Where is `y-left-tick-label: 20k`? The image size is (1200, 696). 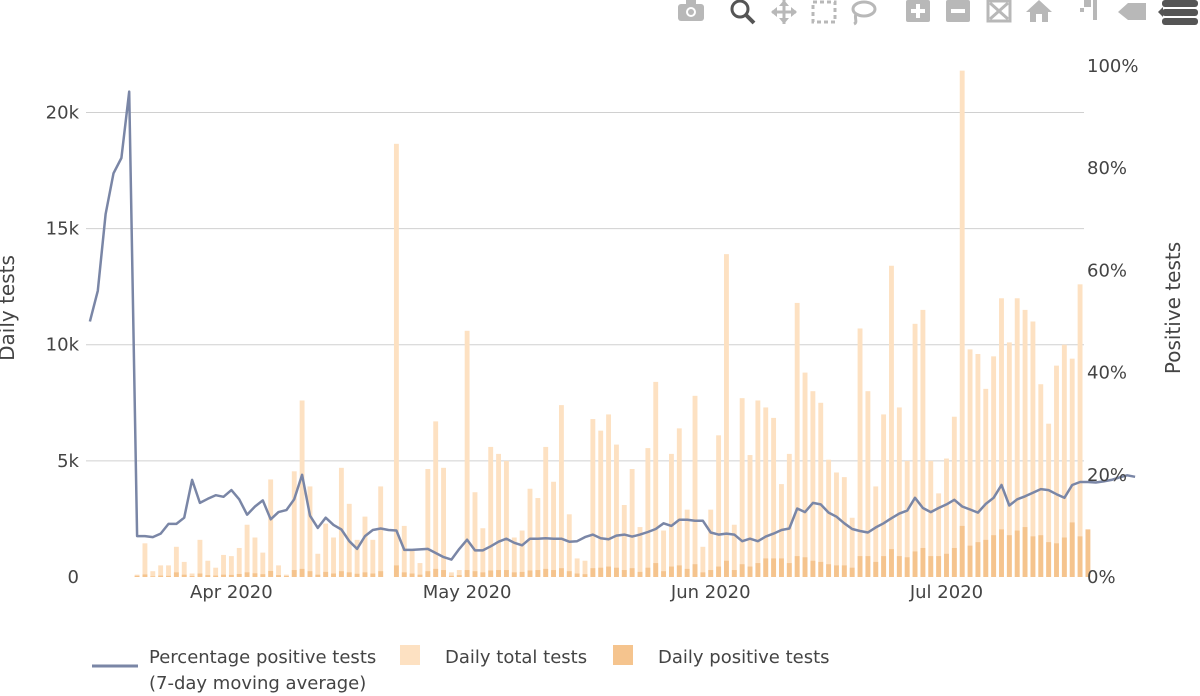 y-left-tick-label: 20k is located at coordinates (63, 112).